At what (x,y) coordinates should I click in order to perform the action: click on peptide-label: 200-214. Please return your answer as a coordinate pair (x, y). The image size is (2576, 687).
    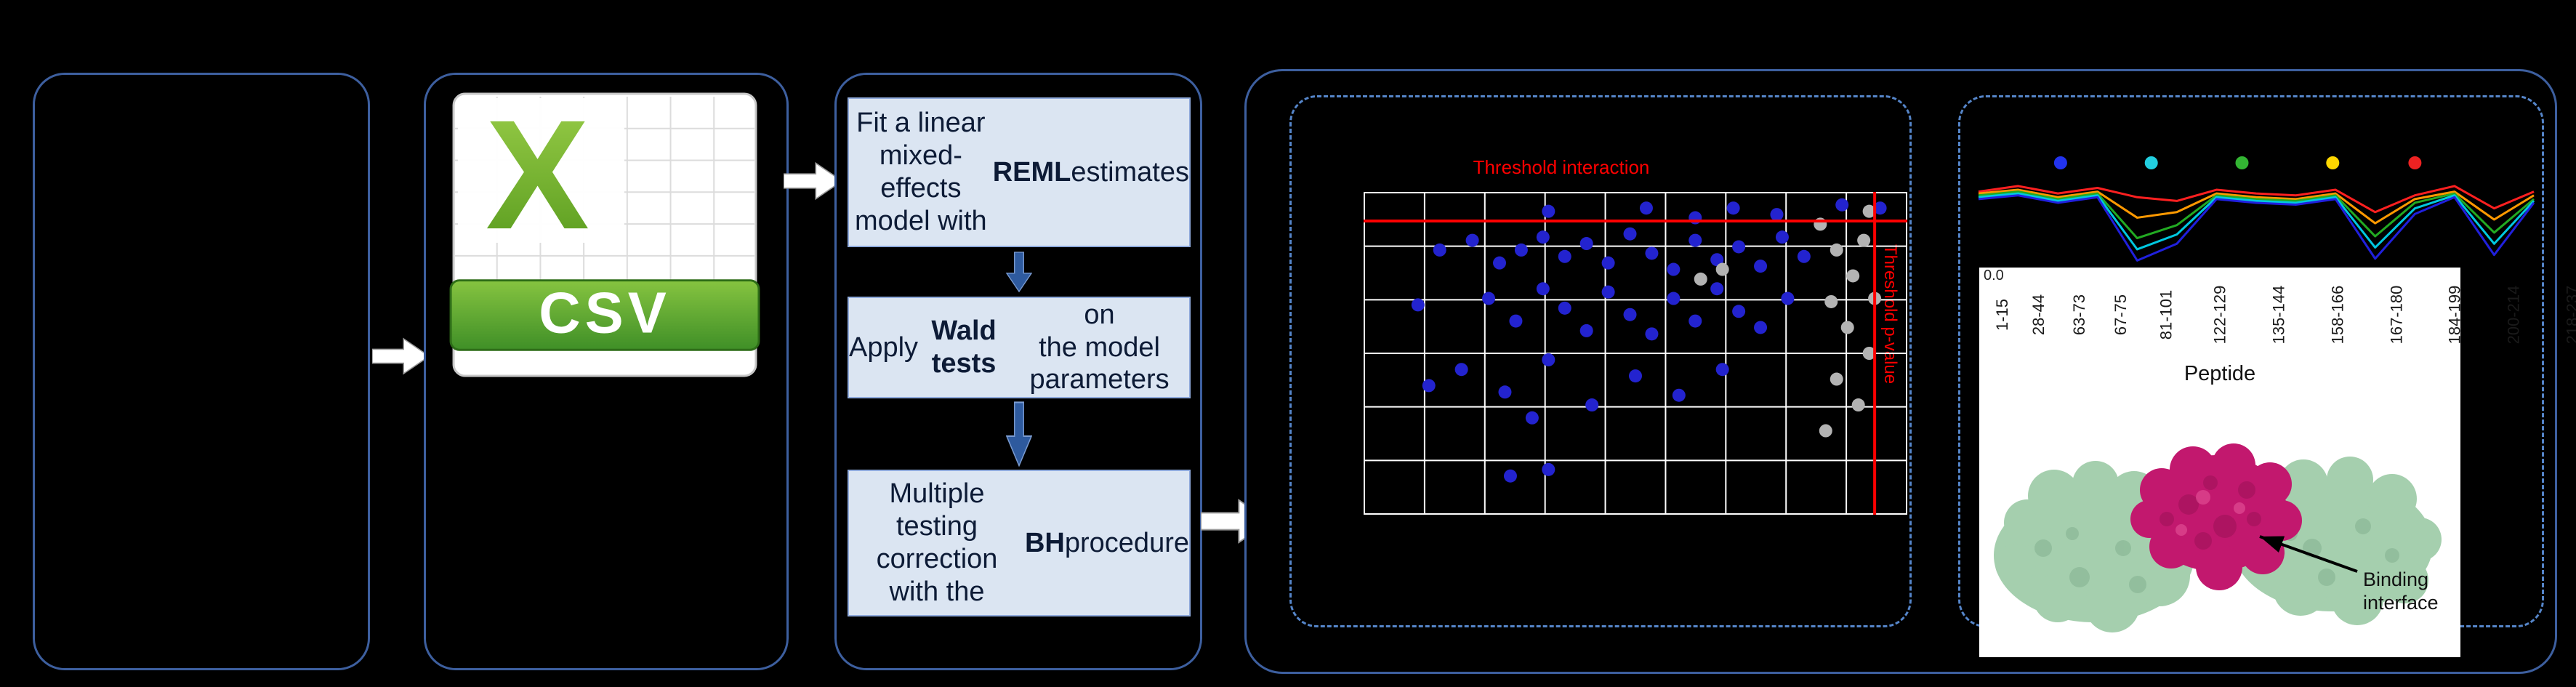
    Looking at the image, I should click on (2513, 315).